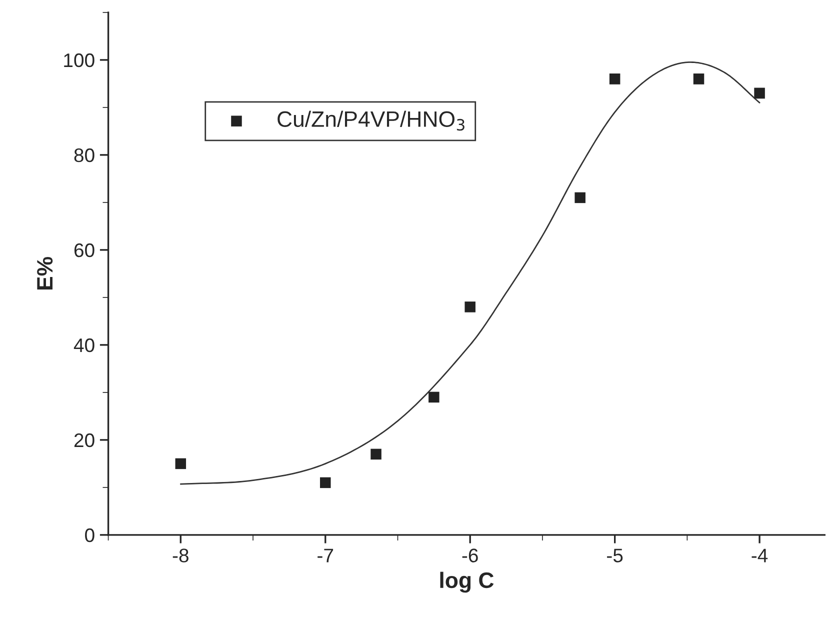 The width and height of the screenshot is (833, 622). Describe the element at coordinates (84, 250) in the screenshot. I see `y-tick-label: 60` at that location.